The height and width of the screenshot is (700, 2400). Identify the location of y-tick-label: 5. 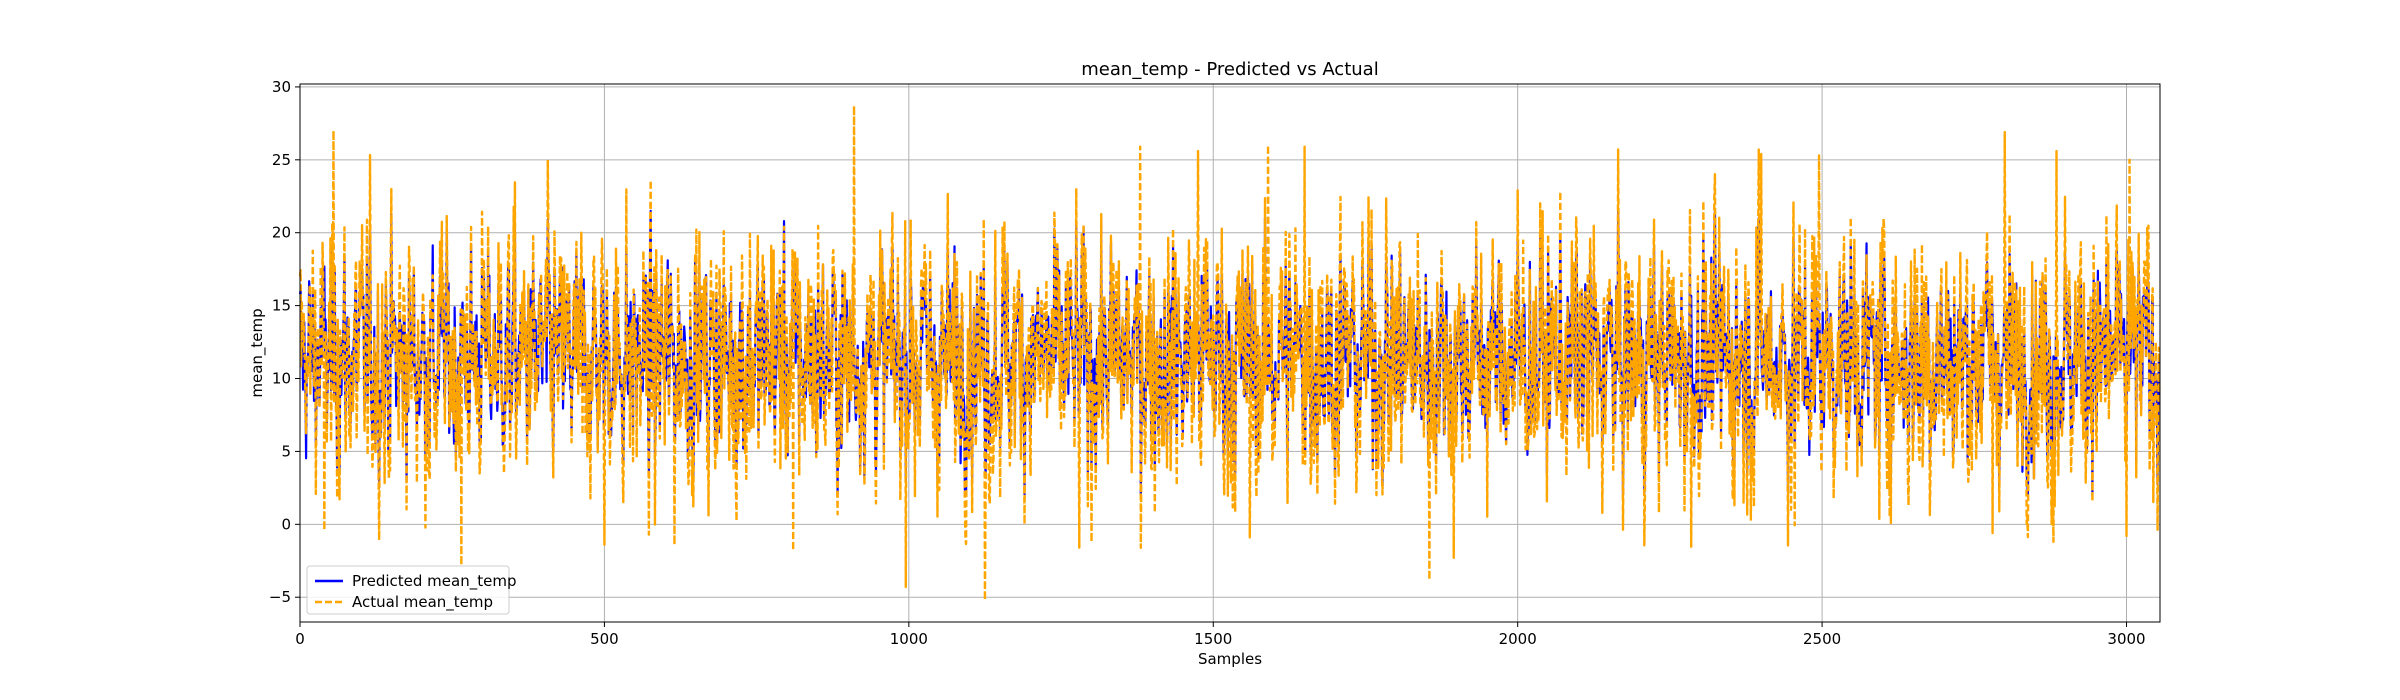
(286, 451).